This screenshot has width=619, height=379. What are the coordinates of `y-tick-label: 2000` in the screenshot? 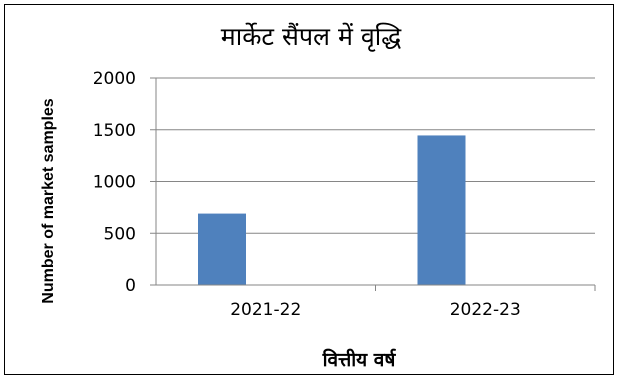 It's located at (114, 79).